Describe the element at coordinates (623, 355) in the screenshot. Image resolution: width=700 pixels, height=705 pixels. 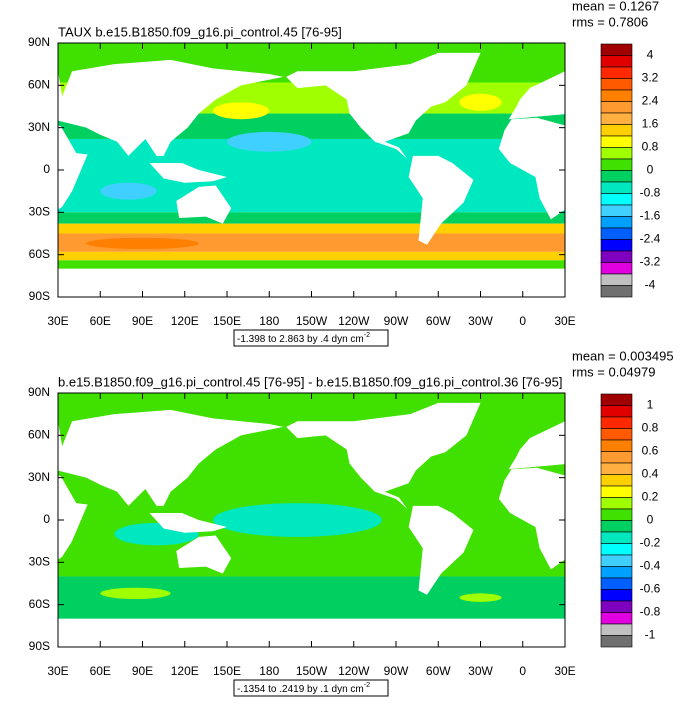
I see `stat: mean = 0.003495` at that location.